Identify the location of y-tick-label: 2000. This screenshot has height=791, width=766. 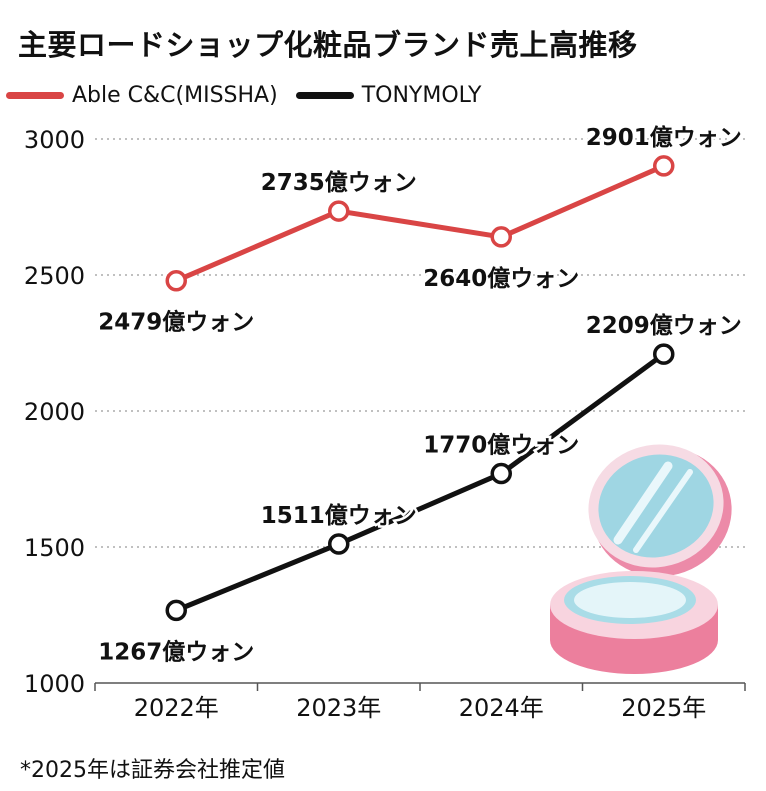
(54, 412).